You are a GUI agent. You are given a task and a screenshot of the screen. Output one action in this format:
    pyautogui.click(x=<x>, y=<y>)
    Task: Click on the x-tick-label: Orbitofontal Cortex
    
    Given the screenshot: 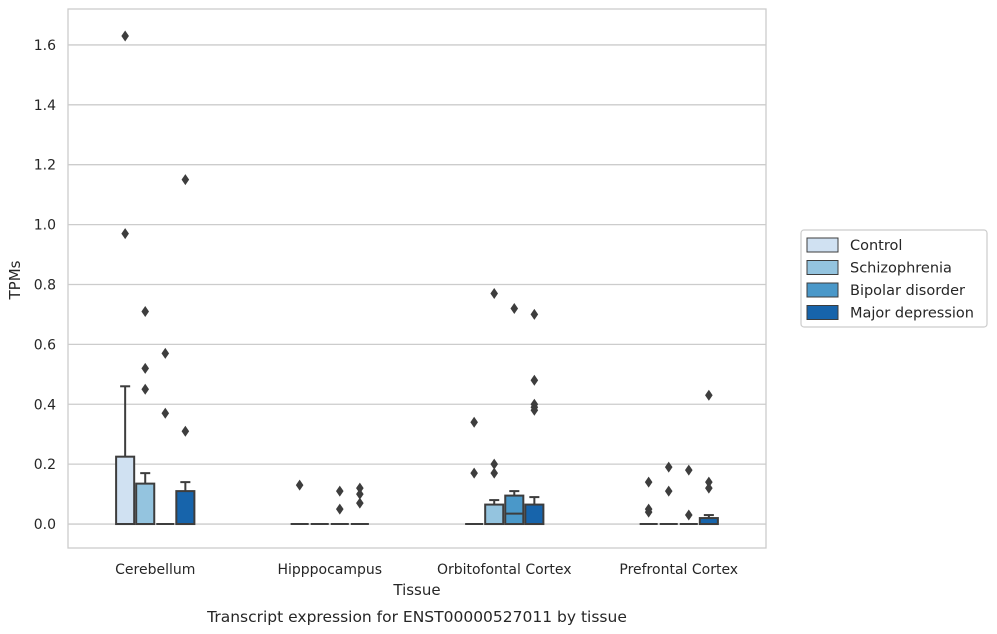 What is the action you would take?
    pyautogui.click(x=504, y=570)
    